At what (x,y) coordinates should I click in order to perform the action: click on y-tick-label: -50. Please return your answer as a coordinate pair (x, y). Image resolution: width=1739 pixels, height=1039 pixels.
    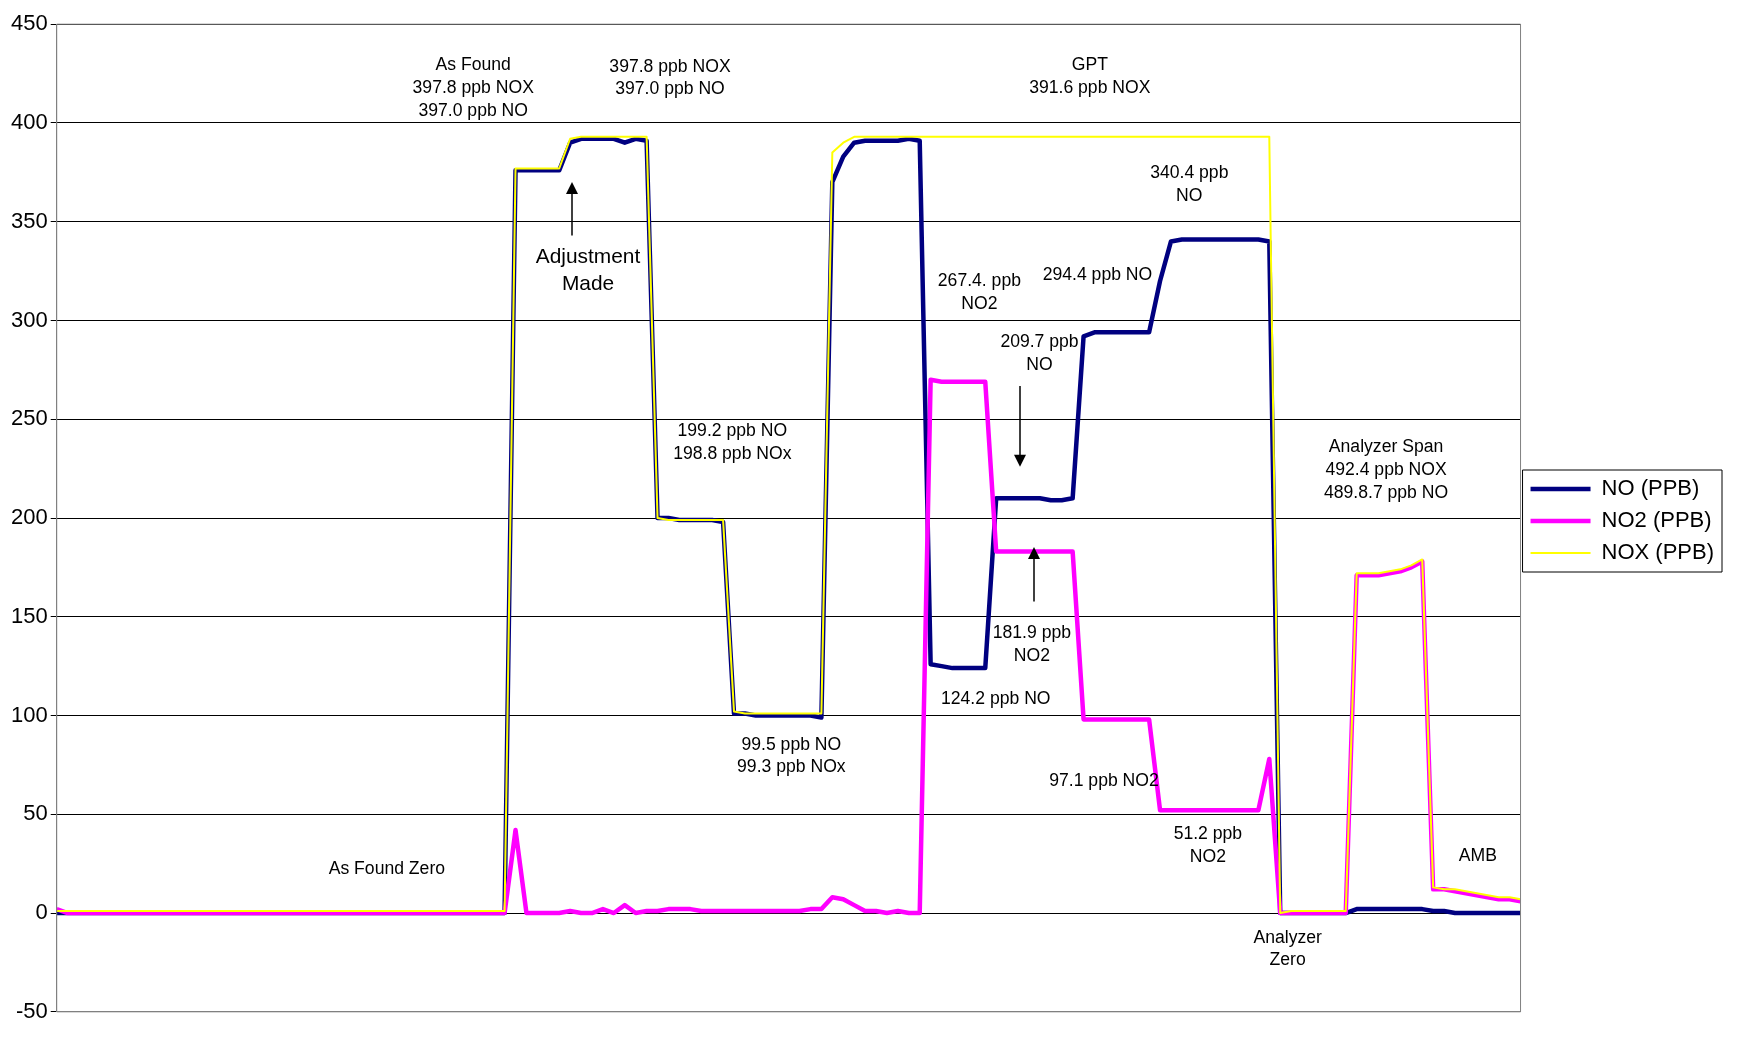
    Looking at the image, I should click on (31, 1010).